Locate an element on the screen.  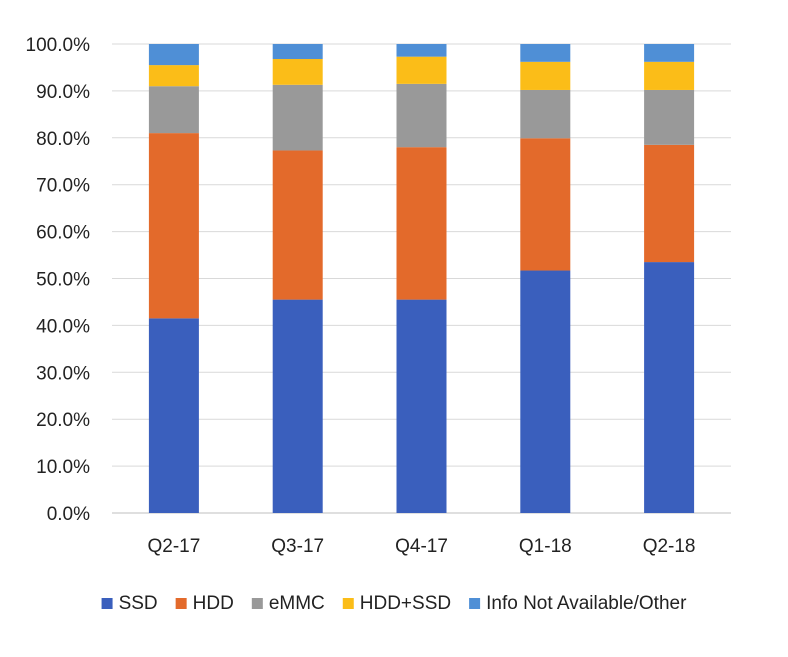
y-tick-label-7: 70.0% is located at coordinates (63, 186).